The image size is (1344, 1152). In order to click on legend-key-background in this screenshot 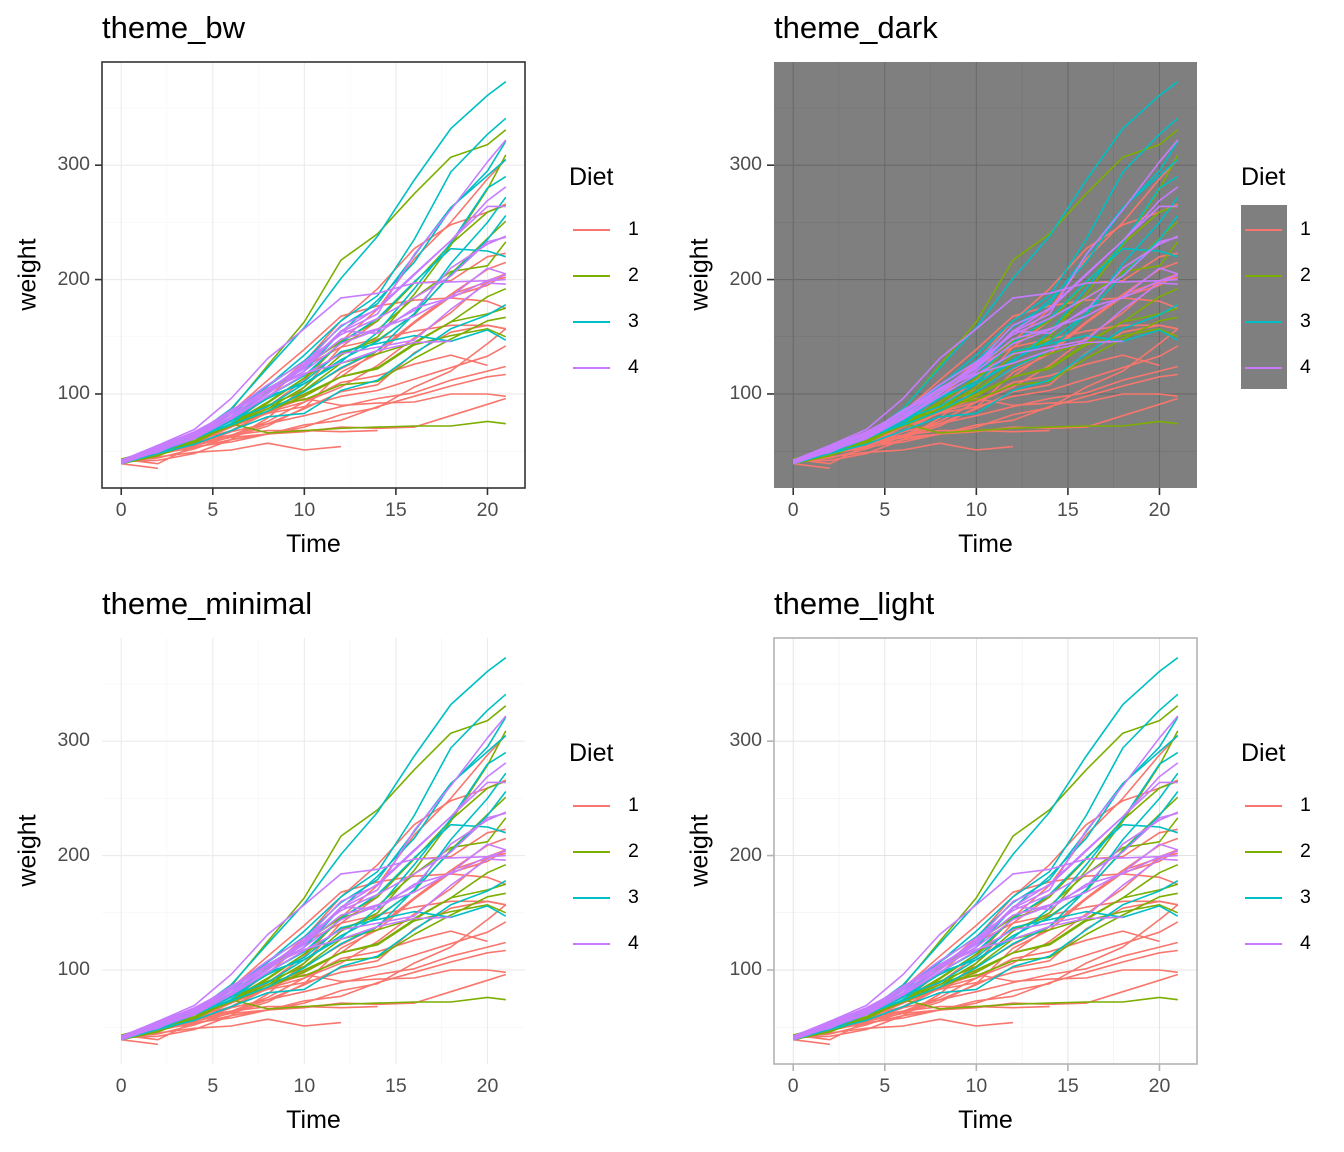, I will do `click(1264, 297)`.